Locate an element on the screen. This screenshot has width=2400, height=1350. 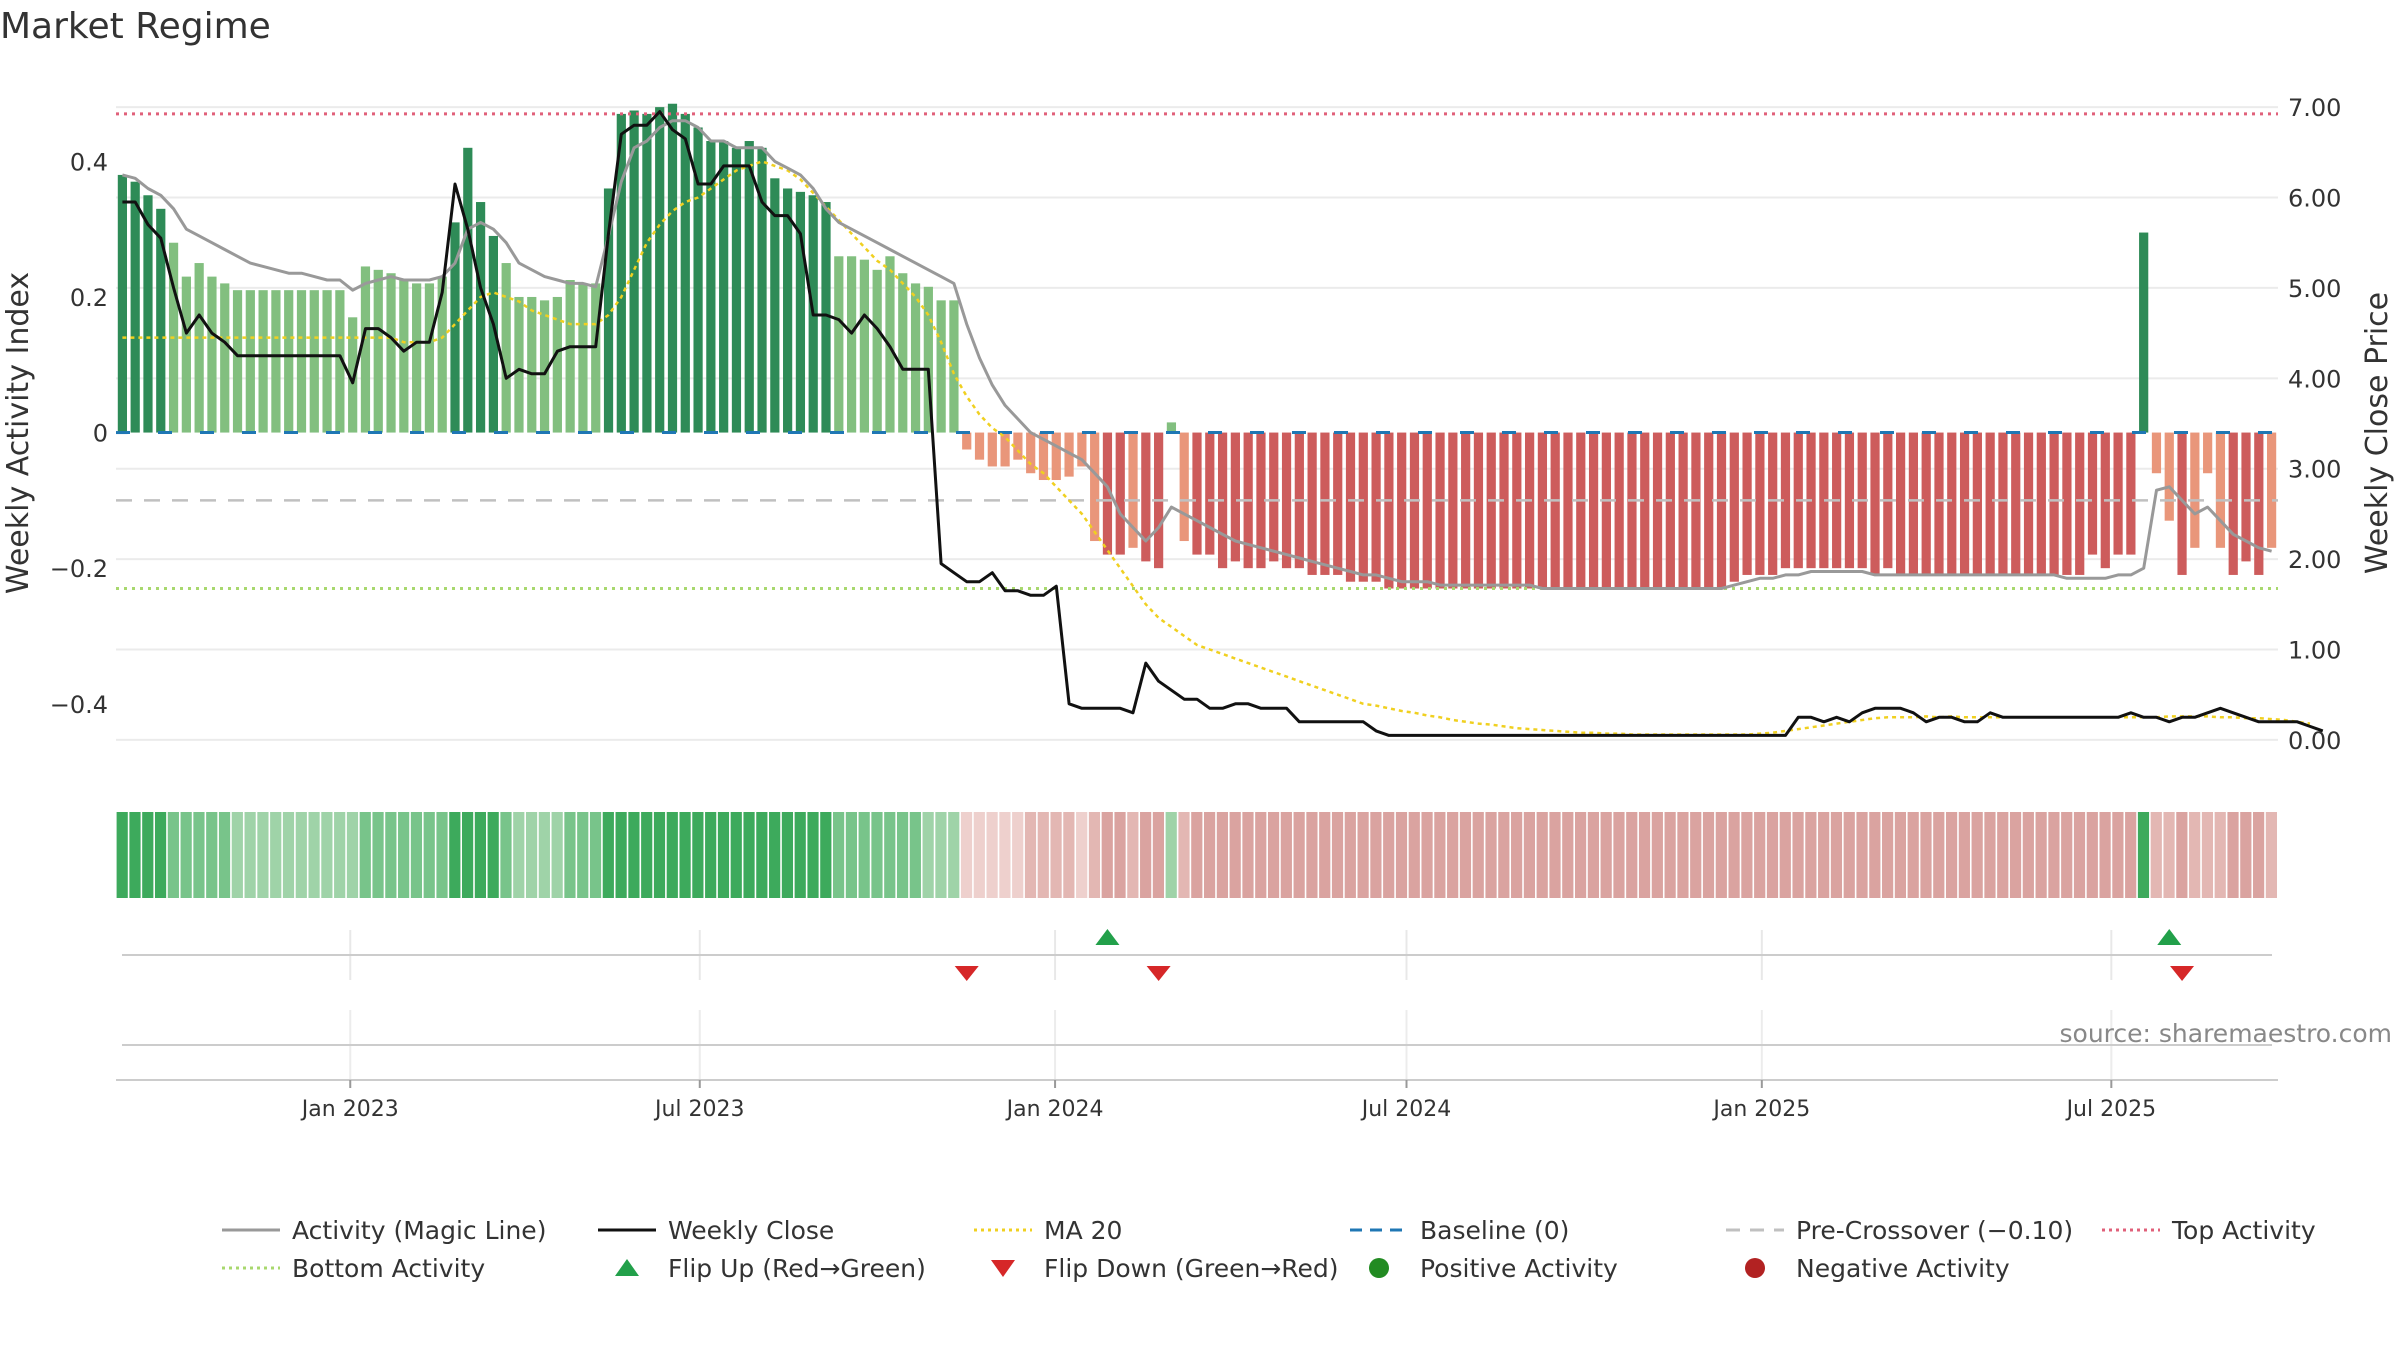
legend-swatch-dot-icon is located at coordinates (1755, 1268).